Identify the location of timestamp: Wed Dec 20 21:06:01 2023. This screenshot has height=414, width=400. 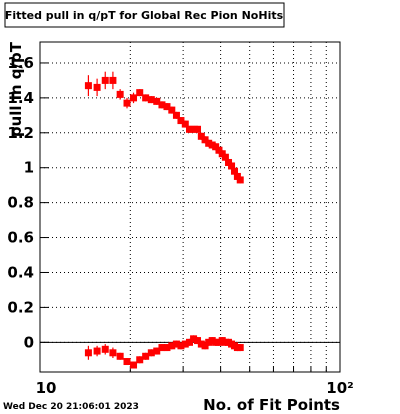
(71, 407).